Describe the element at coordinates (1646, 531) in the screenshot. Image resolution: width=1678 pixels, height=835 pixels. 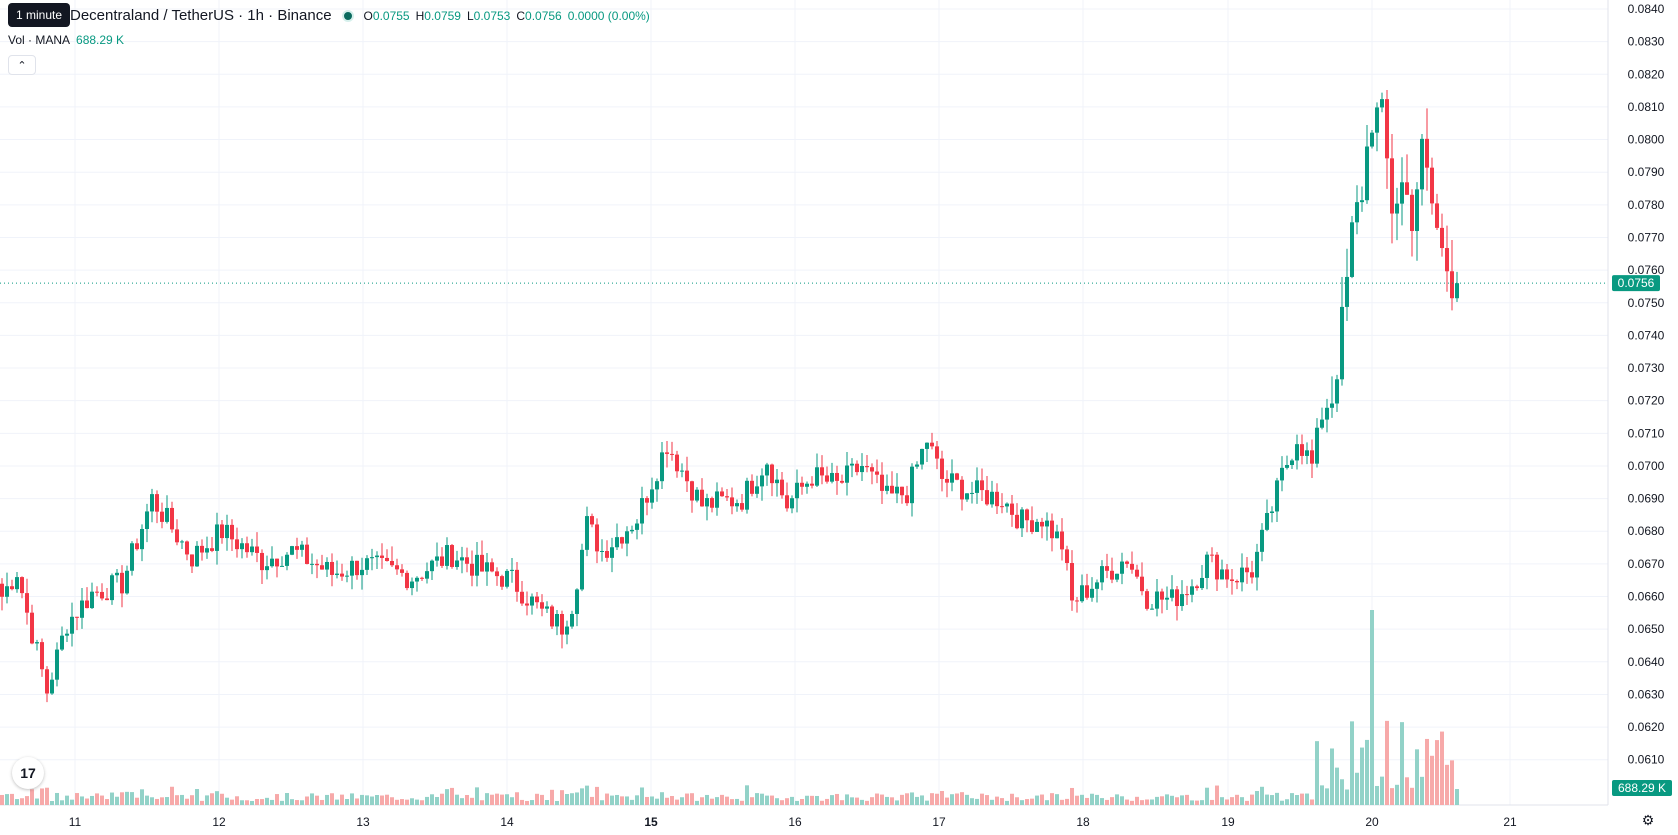
I see `price-tick-label: 0.0680` at that location.